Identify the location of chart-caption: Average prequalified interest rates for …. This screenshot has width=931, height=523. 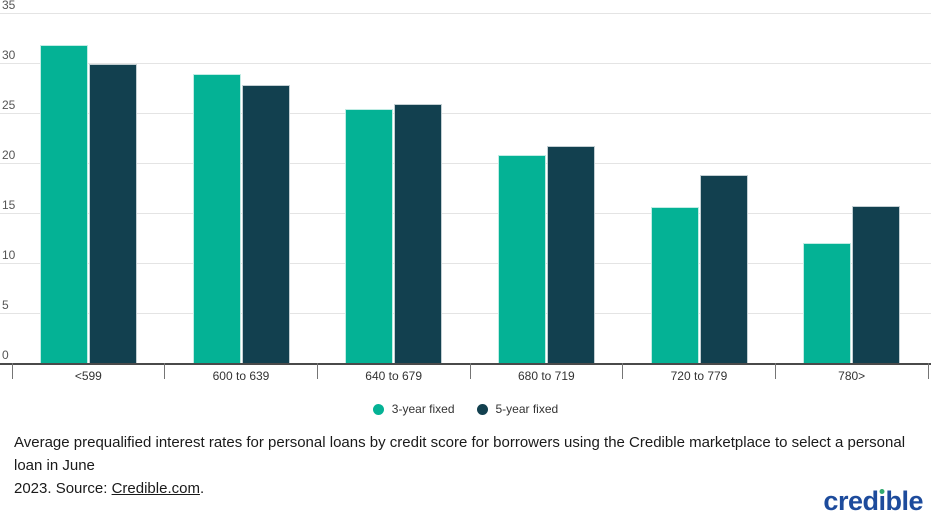
(460, 465).